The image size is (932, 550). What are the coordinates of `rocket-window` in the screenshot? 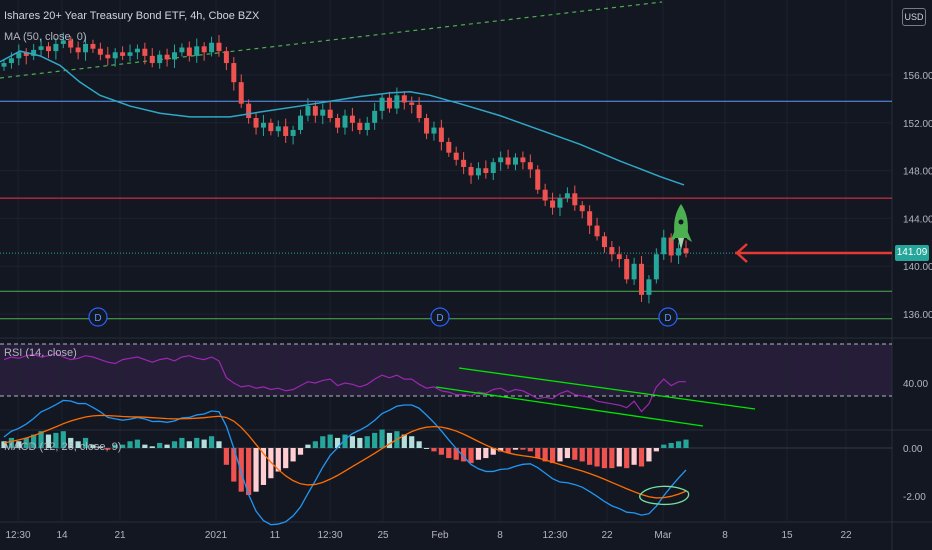 It's located at (681, 222).